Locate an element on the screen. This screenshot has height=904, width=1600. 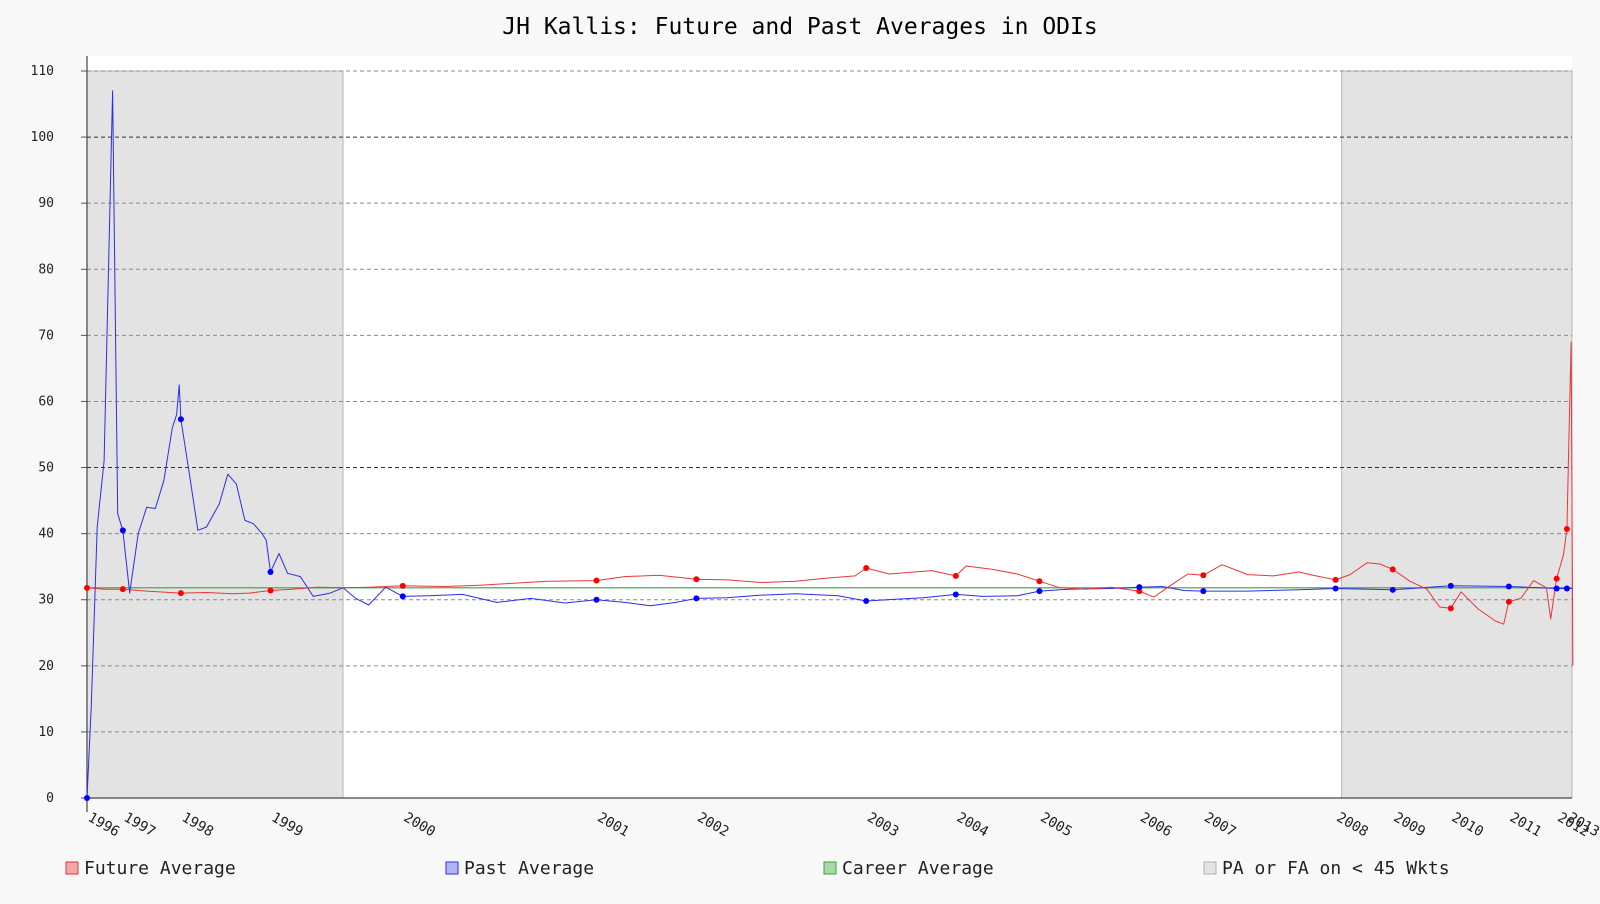
x-tick-label: 2004 is located at coordinates (972, 825).